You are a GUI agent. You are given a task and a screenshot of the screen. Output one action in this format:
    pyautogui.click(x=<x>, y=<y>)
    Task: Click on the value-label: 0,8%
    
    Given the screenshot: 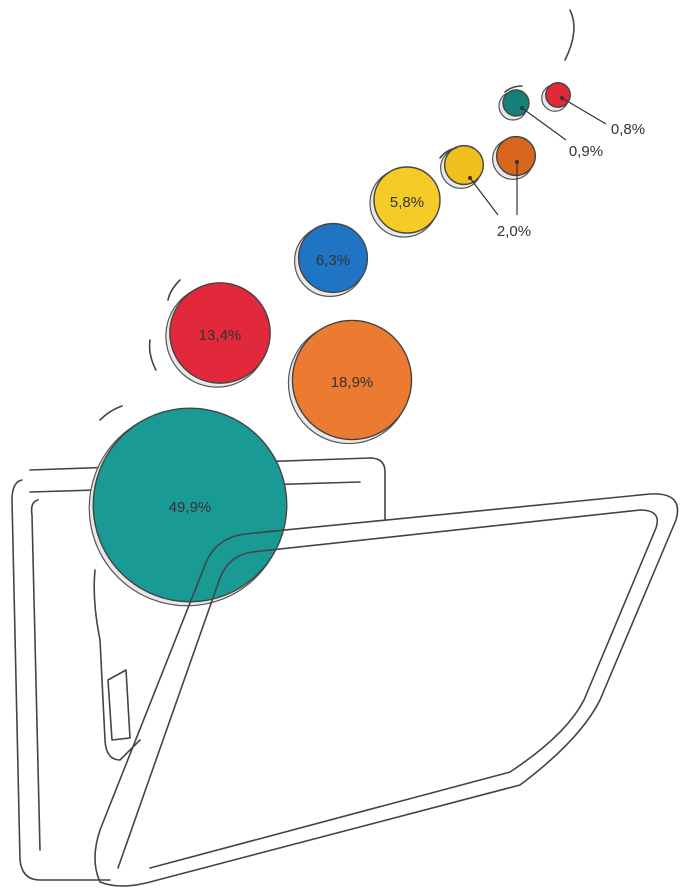 What is the action you would take?
    pyautogui.click(x=628, y=129)
    